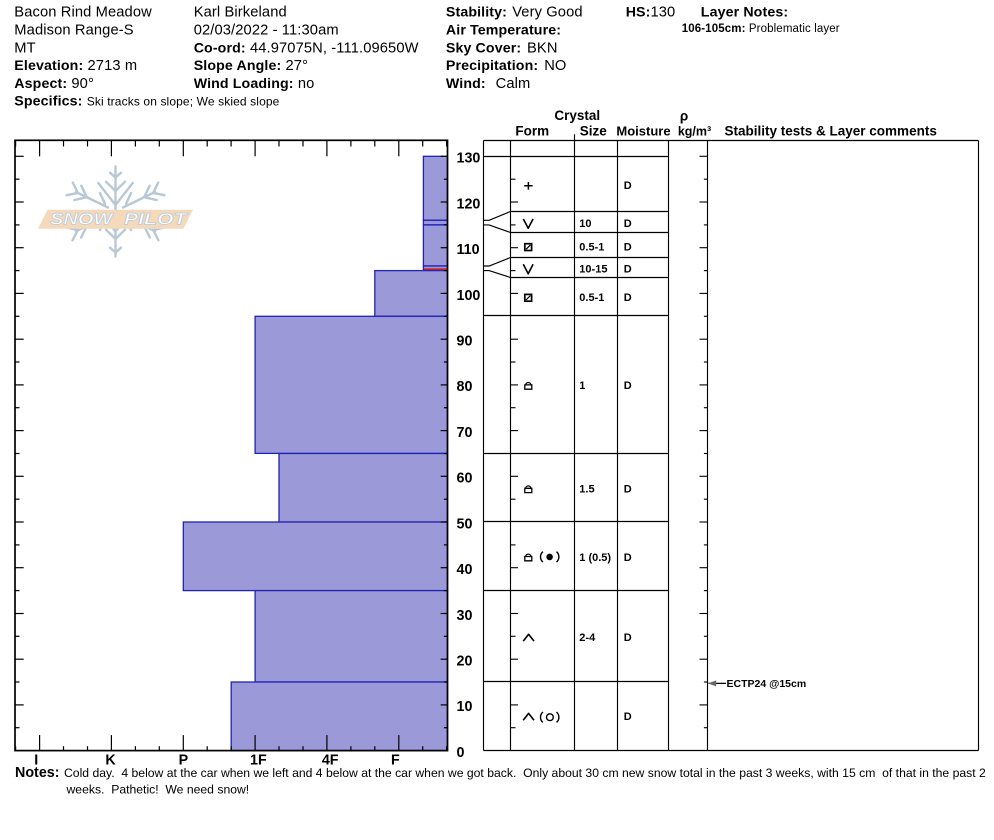 This screenshot has width=994, height=840. What do you see at coordinates (465, 479) in the screenshot?
I see `svg-text: 60` at bounding box center [465, 479].